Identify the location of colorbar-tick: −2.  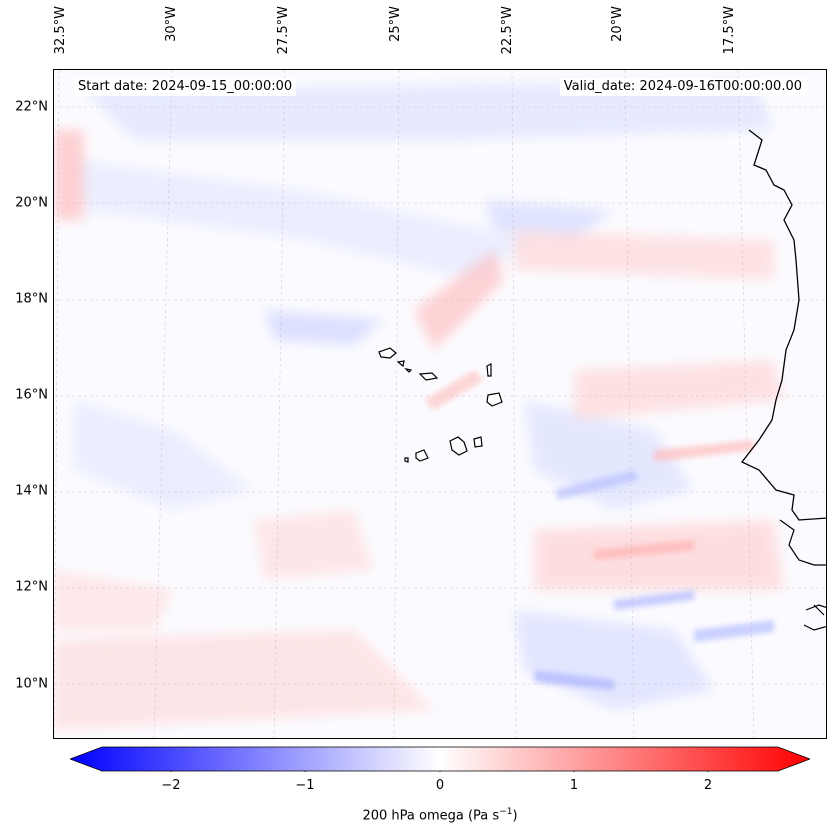
(171, 785).